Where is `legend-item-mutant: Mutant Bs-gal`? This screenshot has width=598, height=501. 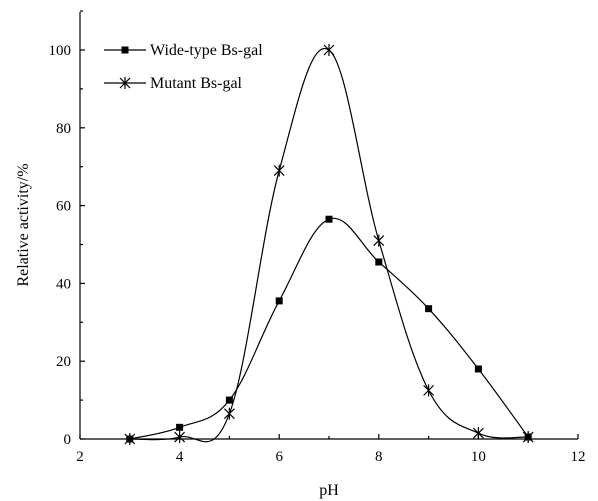
legend-item-mutant: Mutant Bs-gal is located at coordinates (173, 83).